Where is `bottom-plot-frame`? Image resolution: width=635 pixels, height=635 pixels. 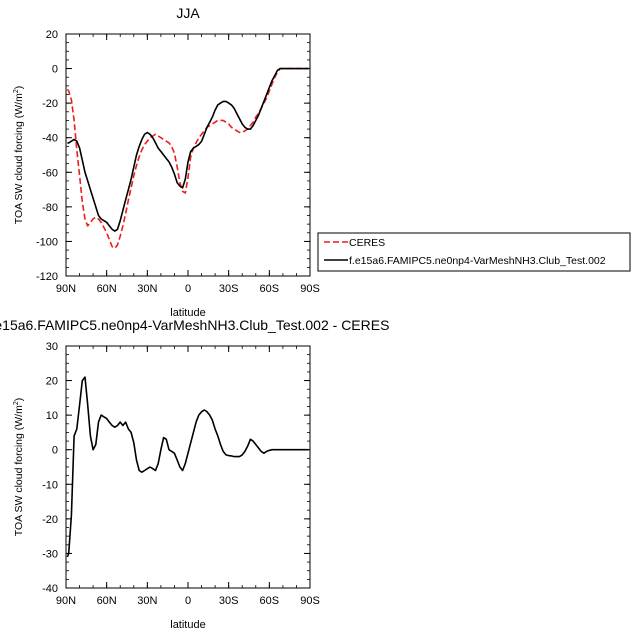 bottom-plot-frame is located at coordinates (188, 467).